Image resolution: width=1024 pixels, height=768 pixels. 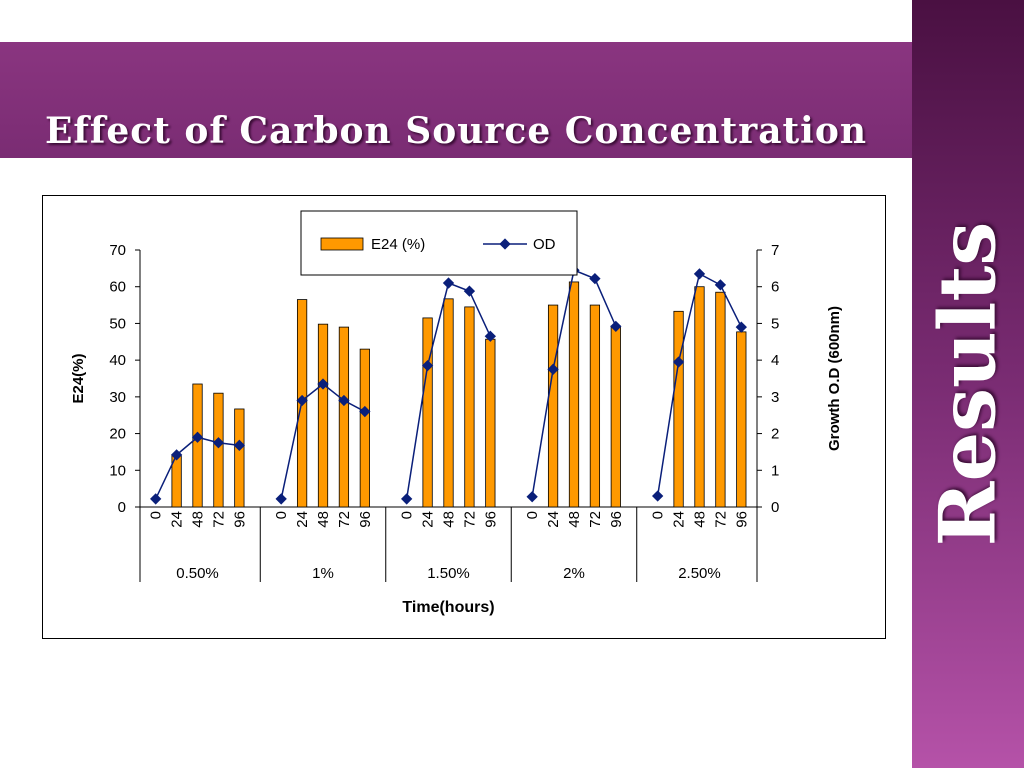 I want to click on group-label: 1.50%, so click(x=448, y=573).